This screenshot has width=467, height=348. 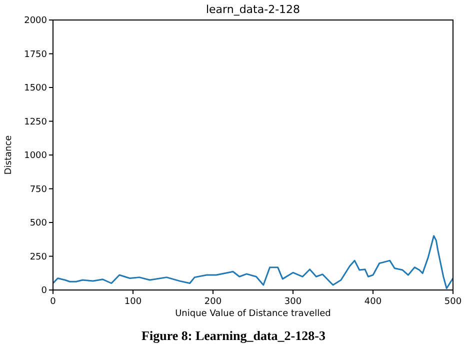 I want to click on y-tick-label: 250, so click(x=39, y=257).